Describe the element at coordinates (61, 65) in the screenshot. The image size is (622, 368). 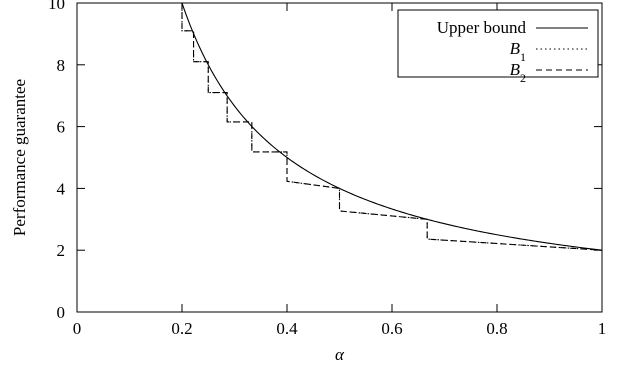
I see `y-tick-label: 8` at that location.